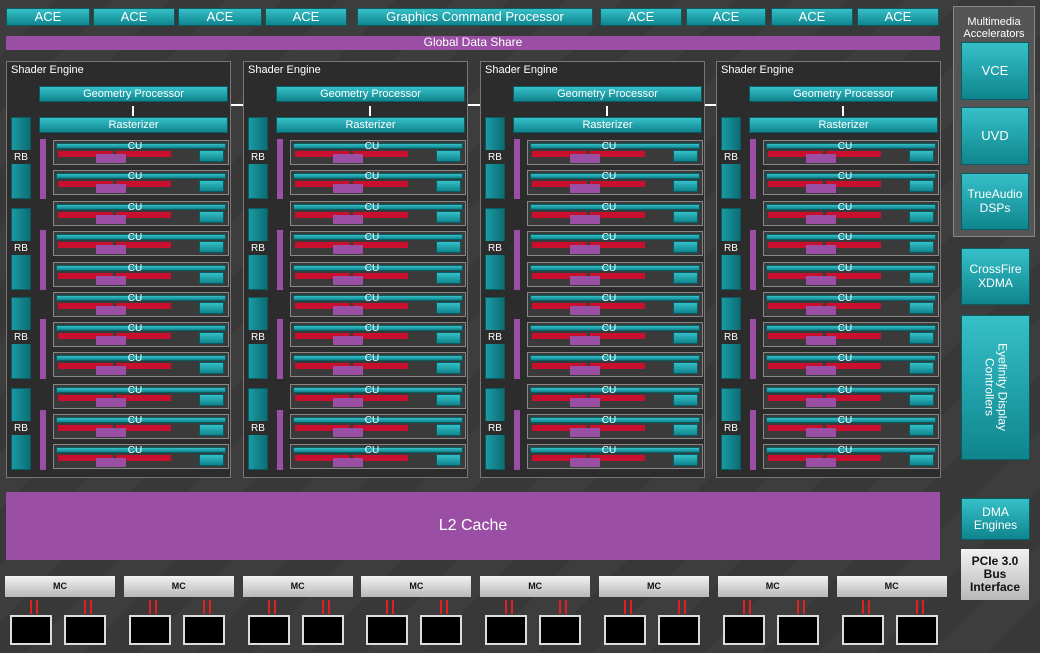 The image size is (1040, 653). I want to click on geometry-processor: Geometry Processor, so click(843, 94).